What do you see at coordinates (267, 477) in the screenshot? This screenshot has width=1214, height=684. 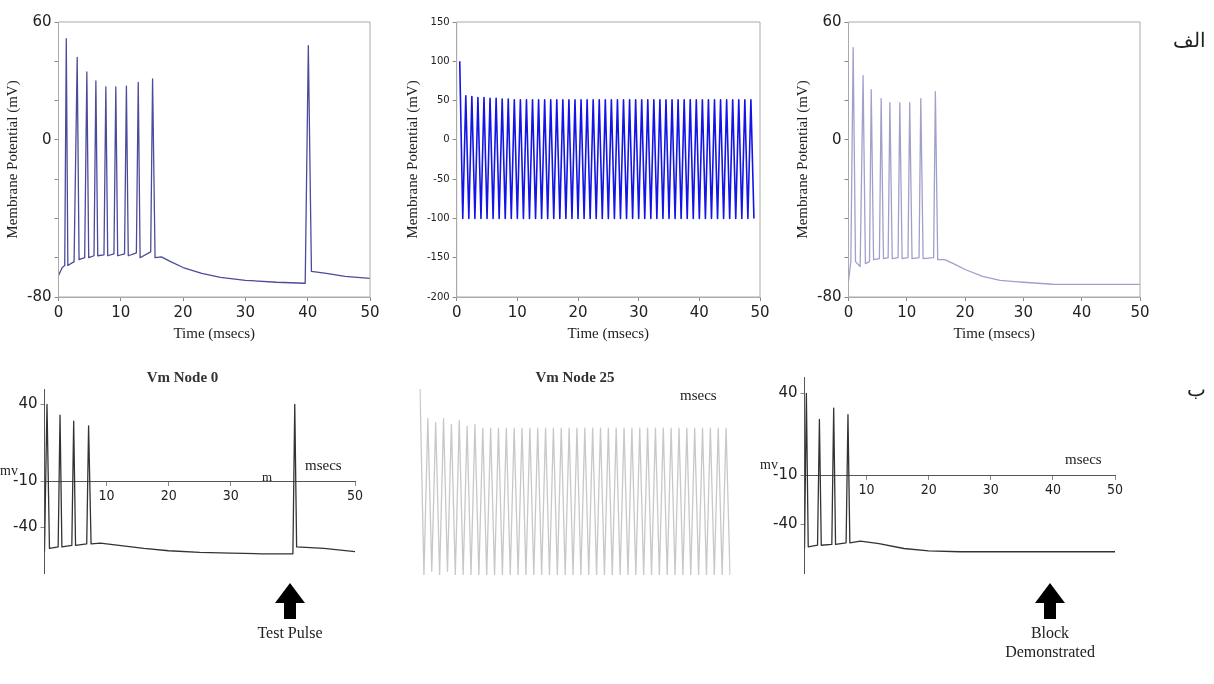 I see `annotation: m` at bounding box center [267, 477].